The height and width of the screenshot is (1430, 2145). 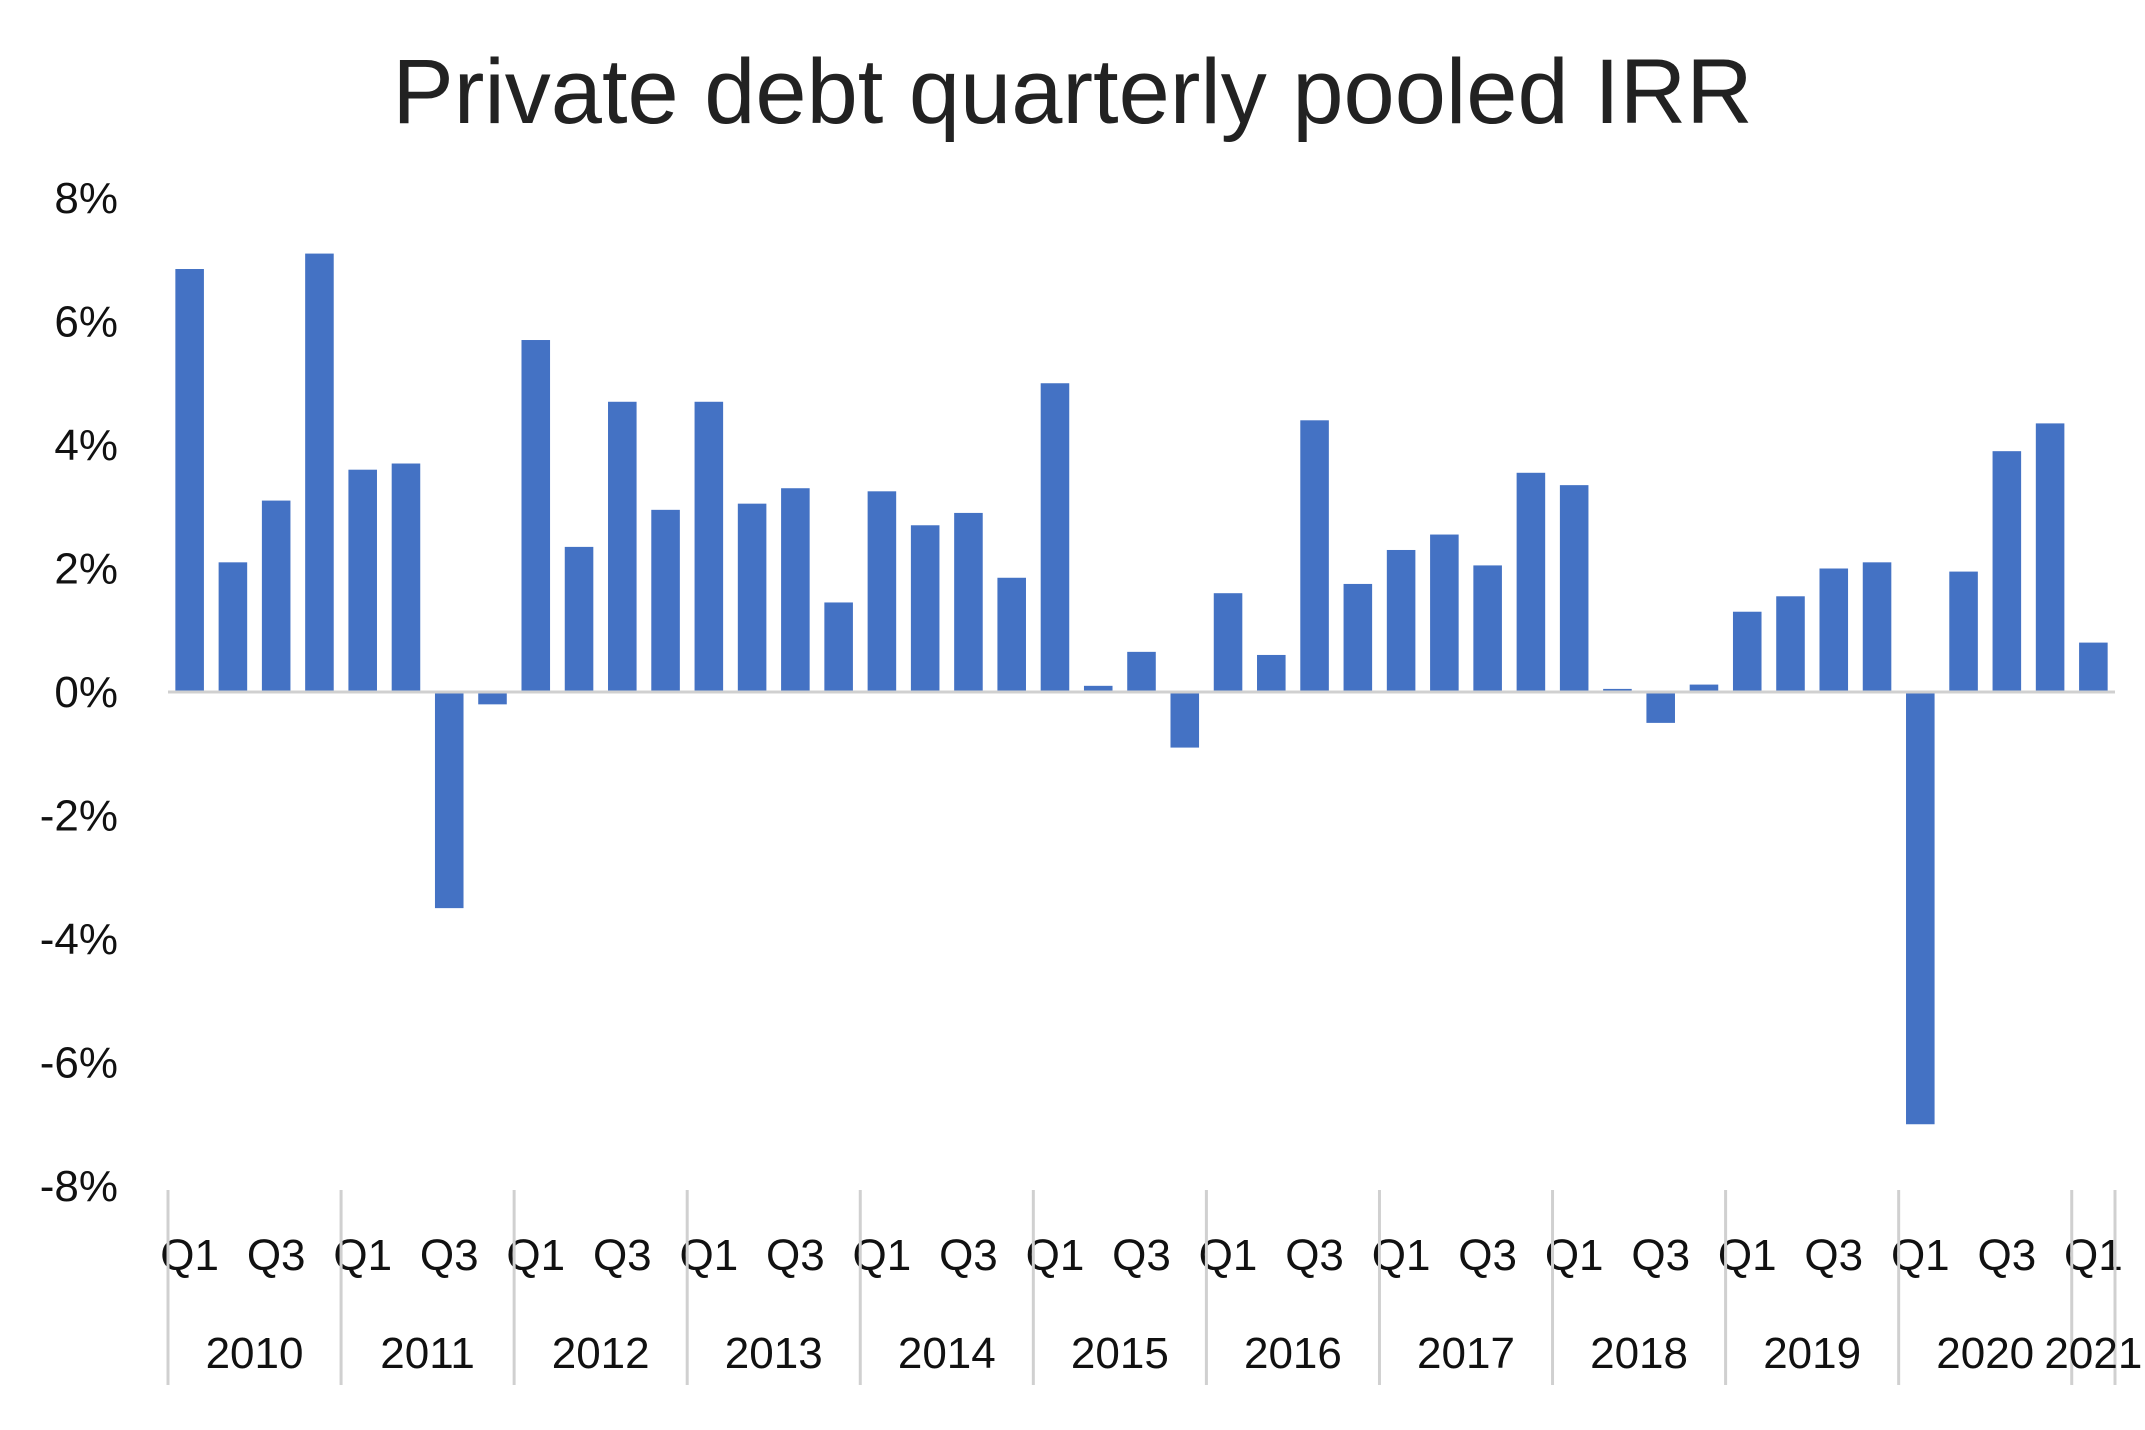 I want to click on y-tick-label: 0%, so click(x=86, y=692).